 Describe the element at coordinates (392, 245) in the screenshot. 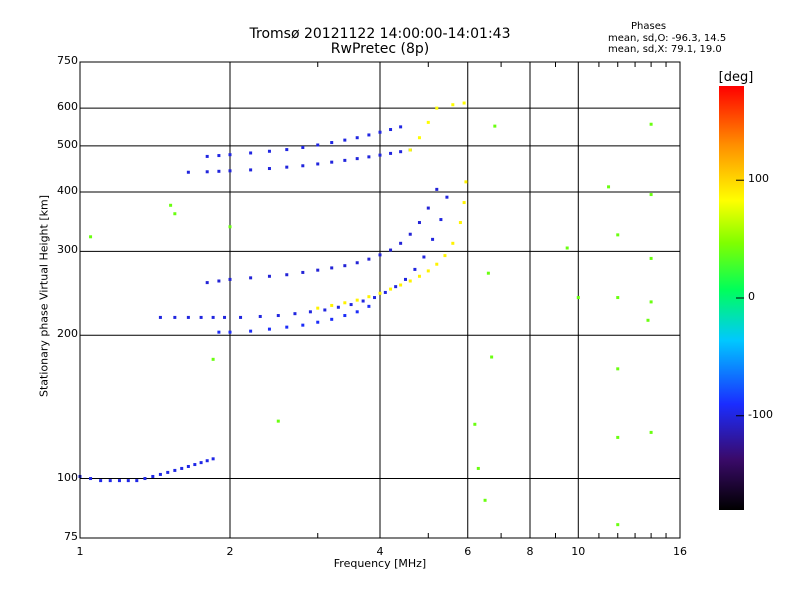

I see `trace-f1-x-mode-branch` at that location.